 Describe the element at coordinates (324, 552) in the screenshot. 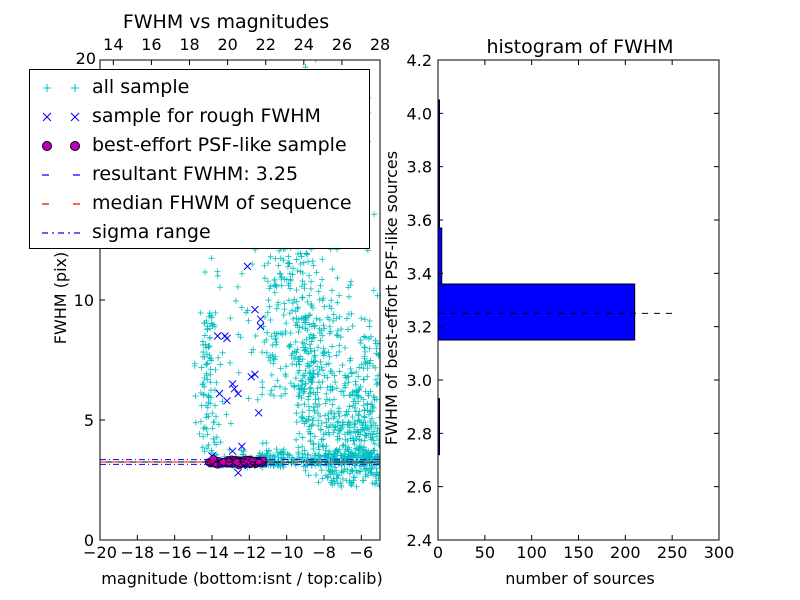

I see `scatter-xtick-label: −8` at that location.